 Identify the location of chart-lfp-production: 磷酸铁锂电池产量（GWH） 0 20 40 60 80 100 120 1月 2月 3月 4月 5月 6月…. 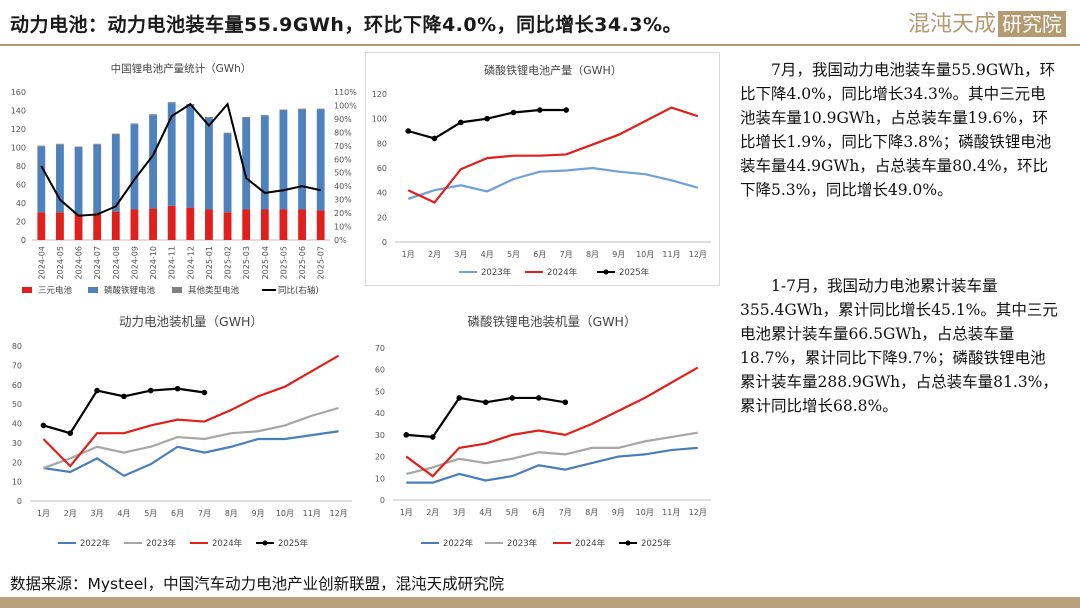
(541, 170).